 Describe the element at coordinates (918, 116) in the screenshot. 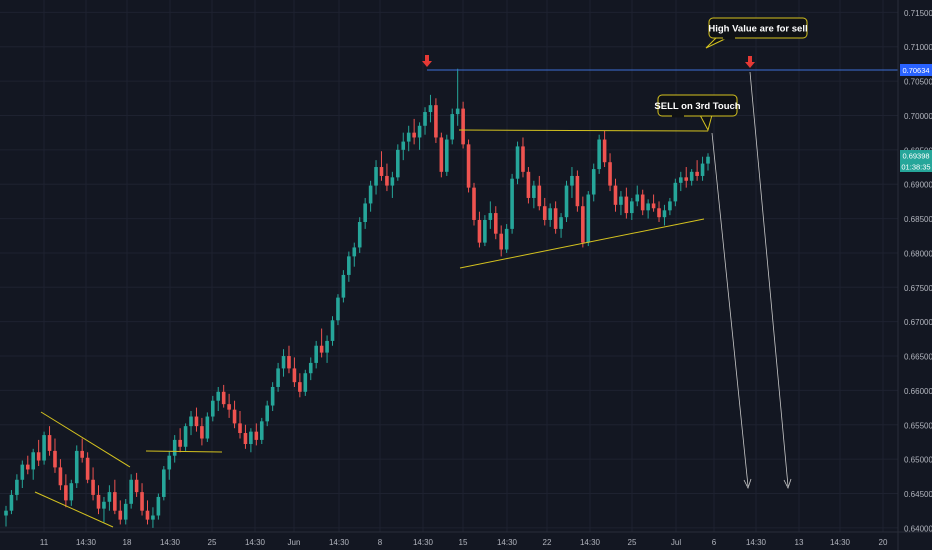

I see `y-tick-label: 0.70000` at that location.